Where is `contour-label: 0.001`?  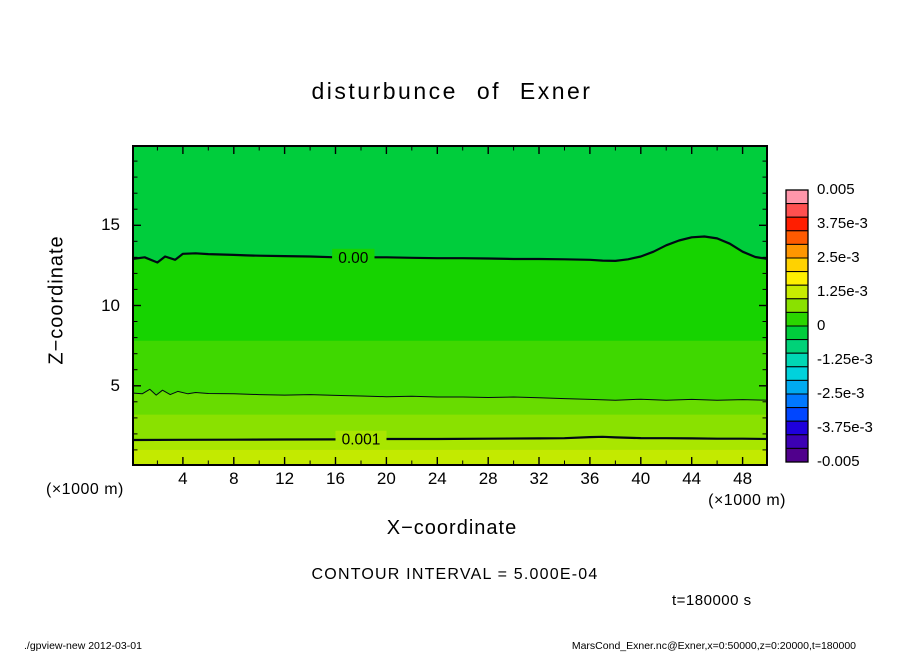
contour-label: 0.001 is located at coordinates (361, 440).